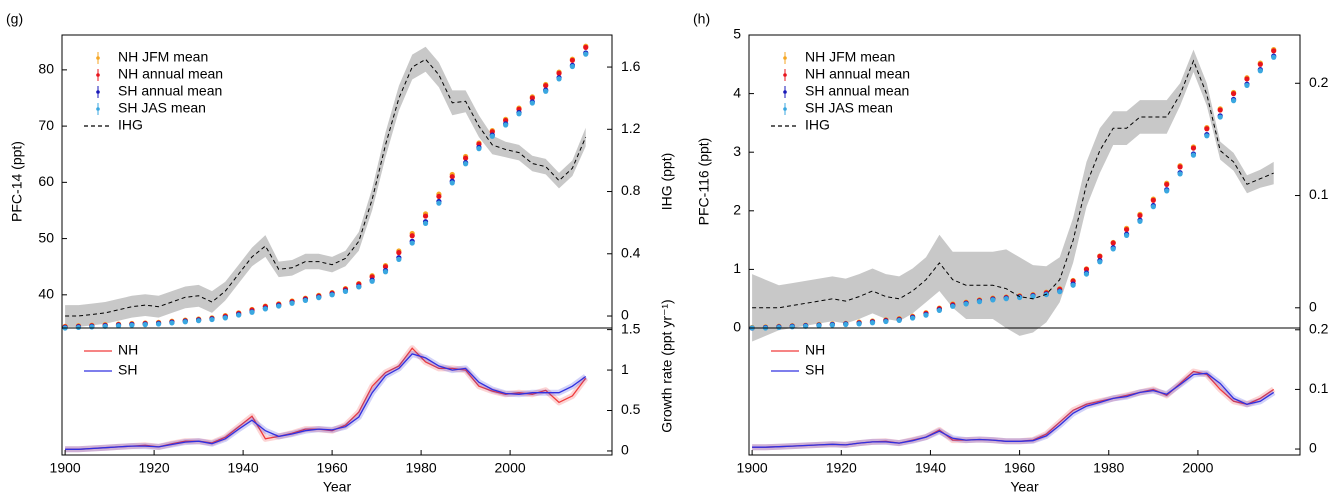 The width and height of the screenshot is (1333, 502). I want to click on y-tick-label: 2, so click(737, 210).